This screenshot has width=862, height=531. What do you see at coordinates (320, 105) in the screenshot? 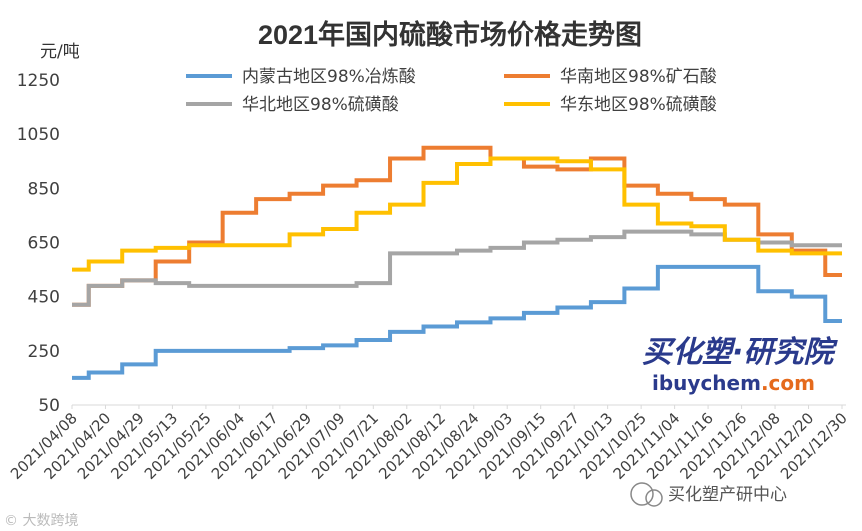
I see `legend-label: 华北地区98%硫磺酸` at bounding box center [320, 105].